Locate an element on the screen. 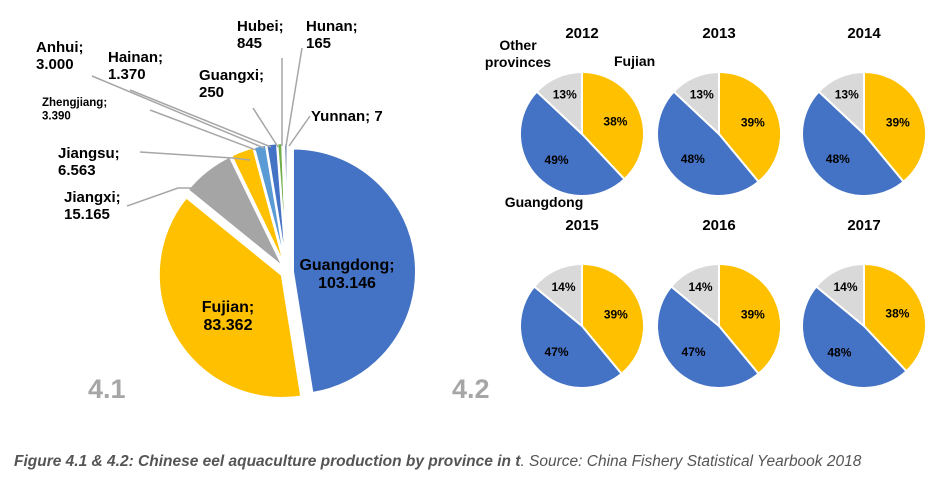 The height and width of the screenshot is (502, 943). province-pie-chart is located at coordinates (287, 270).